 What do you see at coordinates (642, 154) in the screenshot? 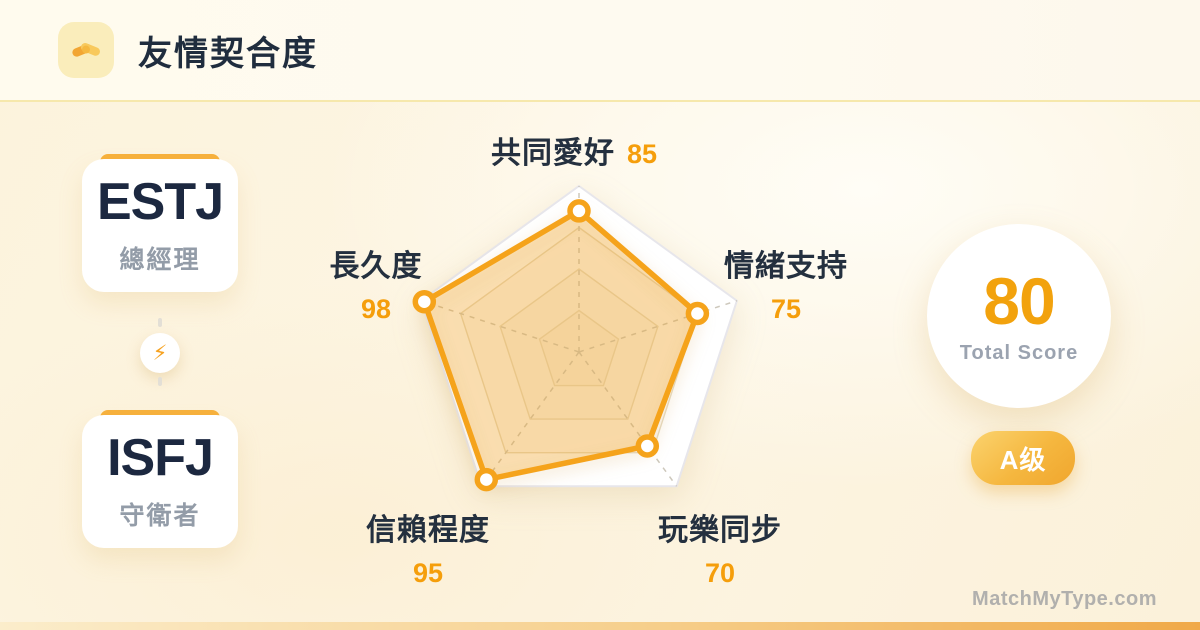
I see `axis-value-shared-hobbies: 85` at bounding box center [642, 154].